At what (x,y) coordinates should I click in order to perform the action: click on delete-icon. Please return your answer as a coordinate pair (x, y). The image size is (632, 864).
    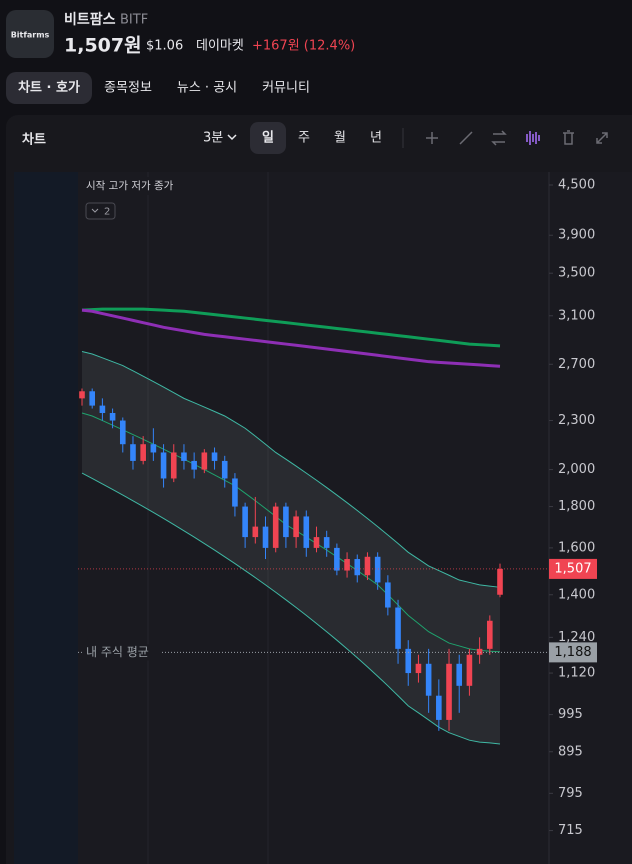
    Looking at the image, I should click on (568, 137).